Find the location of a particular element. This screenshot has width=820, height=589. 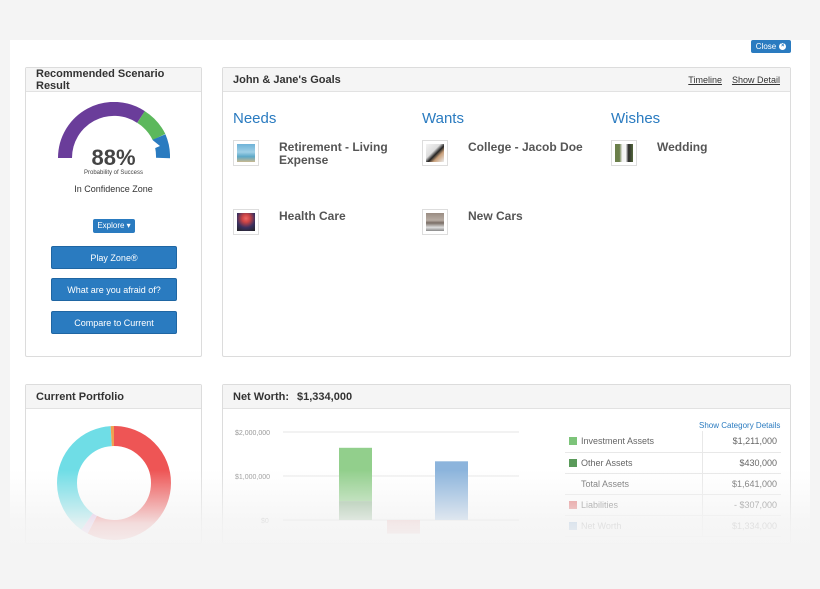

networth-row: Investment Assets $1,211,000 is located at coordinates (673, 442).